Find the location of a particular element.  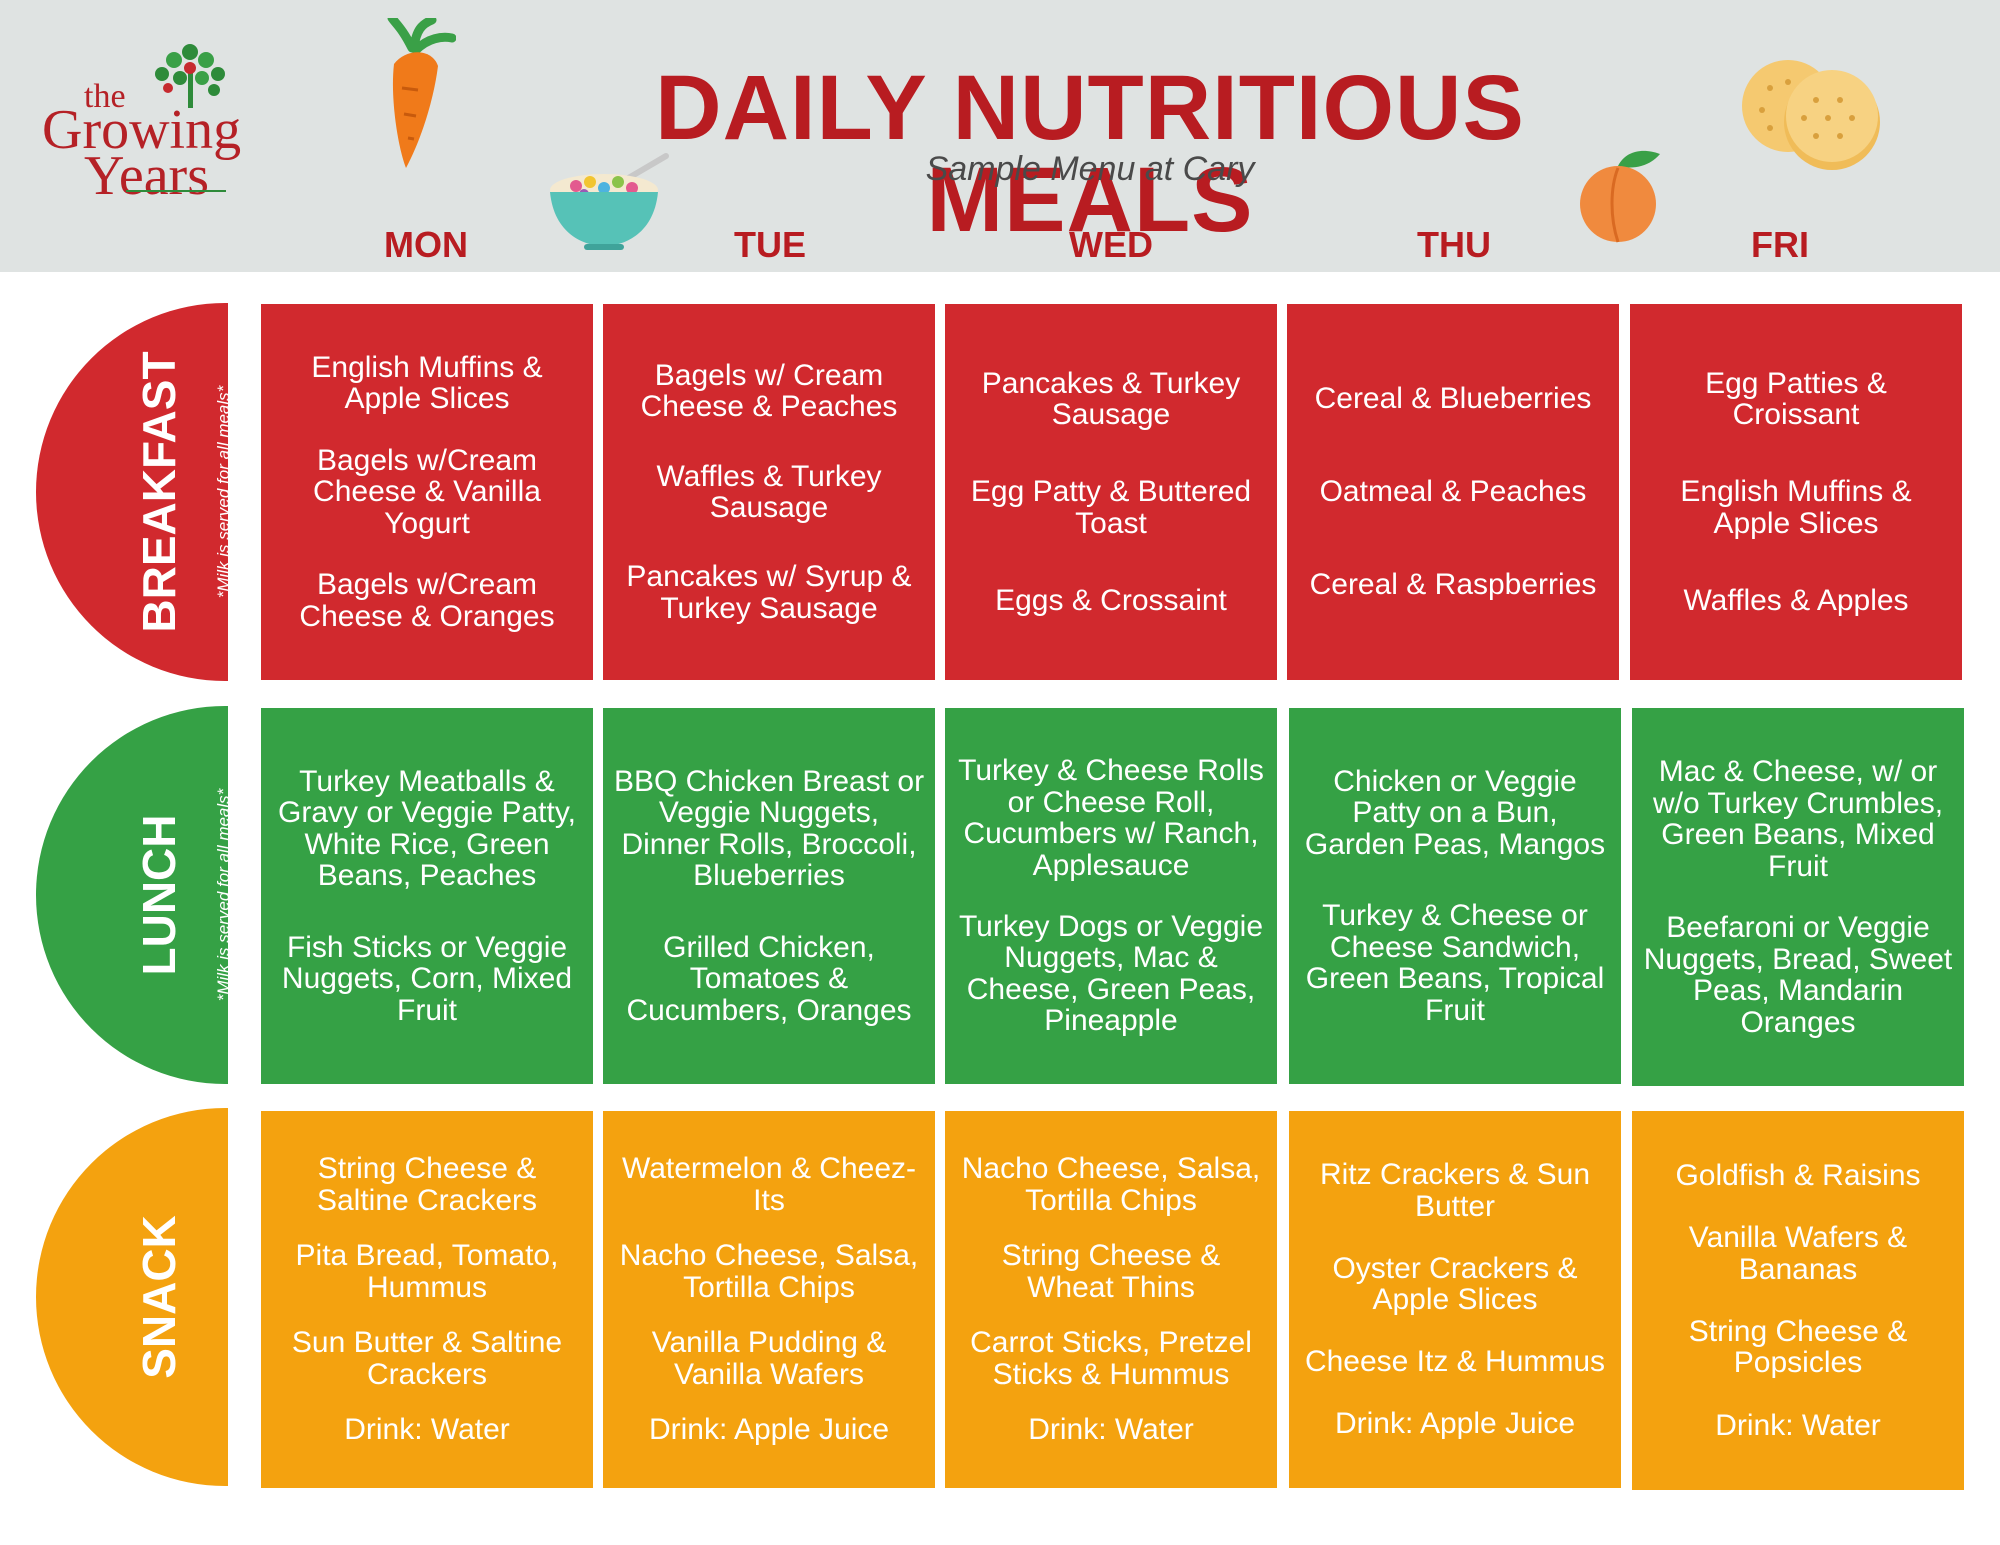

menu-item: Waffles & Apples is located at coordinates (1796, 600).